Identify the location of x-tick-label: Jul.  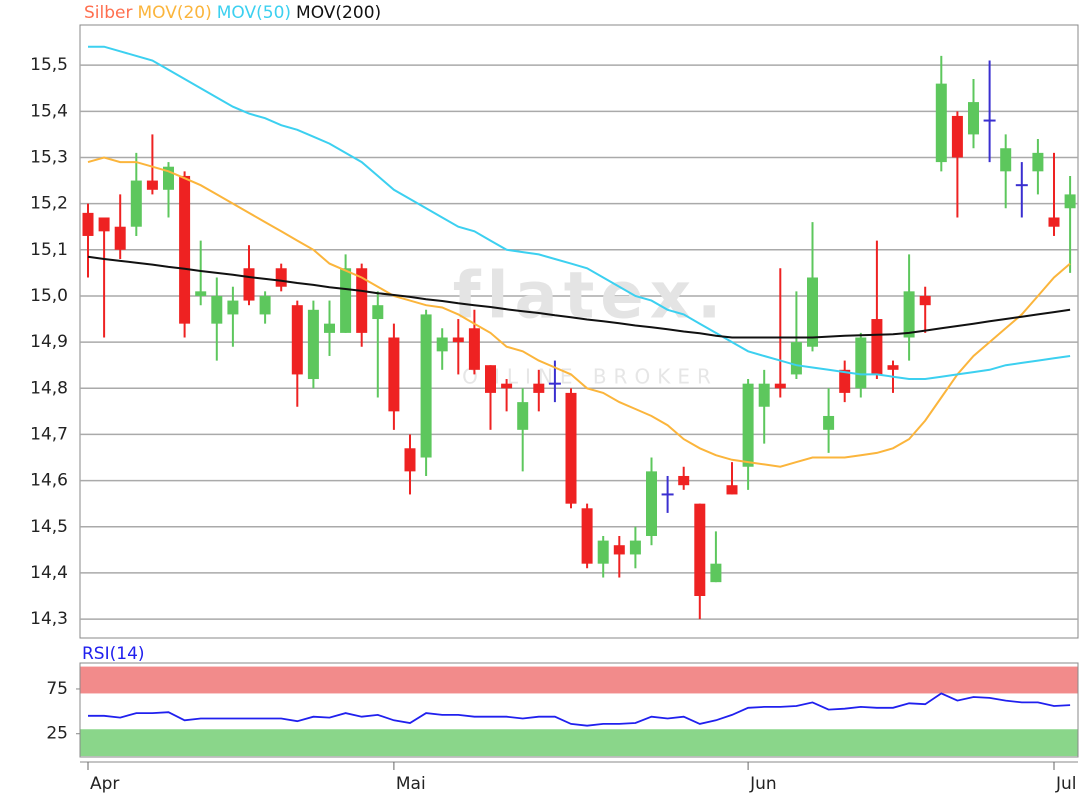
(1066, 784).